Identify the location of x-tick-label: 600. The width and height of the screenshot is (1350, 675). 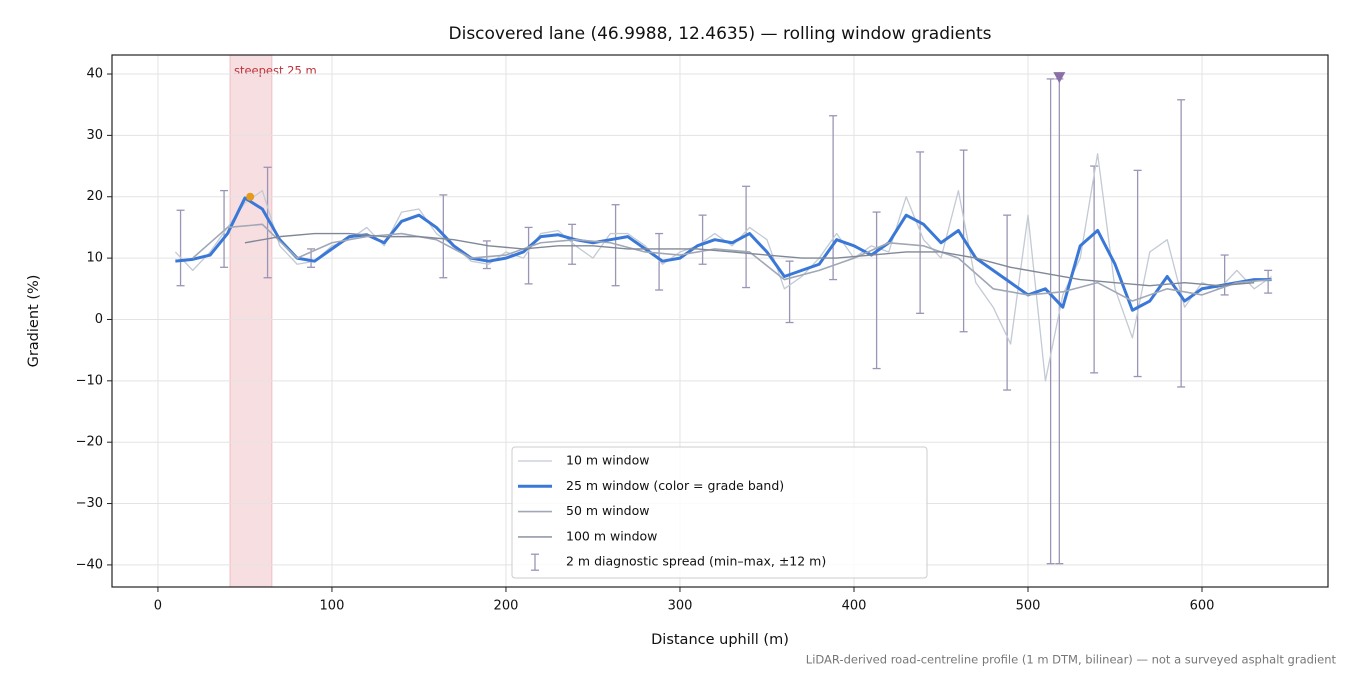
(1202, 606).